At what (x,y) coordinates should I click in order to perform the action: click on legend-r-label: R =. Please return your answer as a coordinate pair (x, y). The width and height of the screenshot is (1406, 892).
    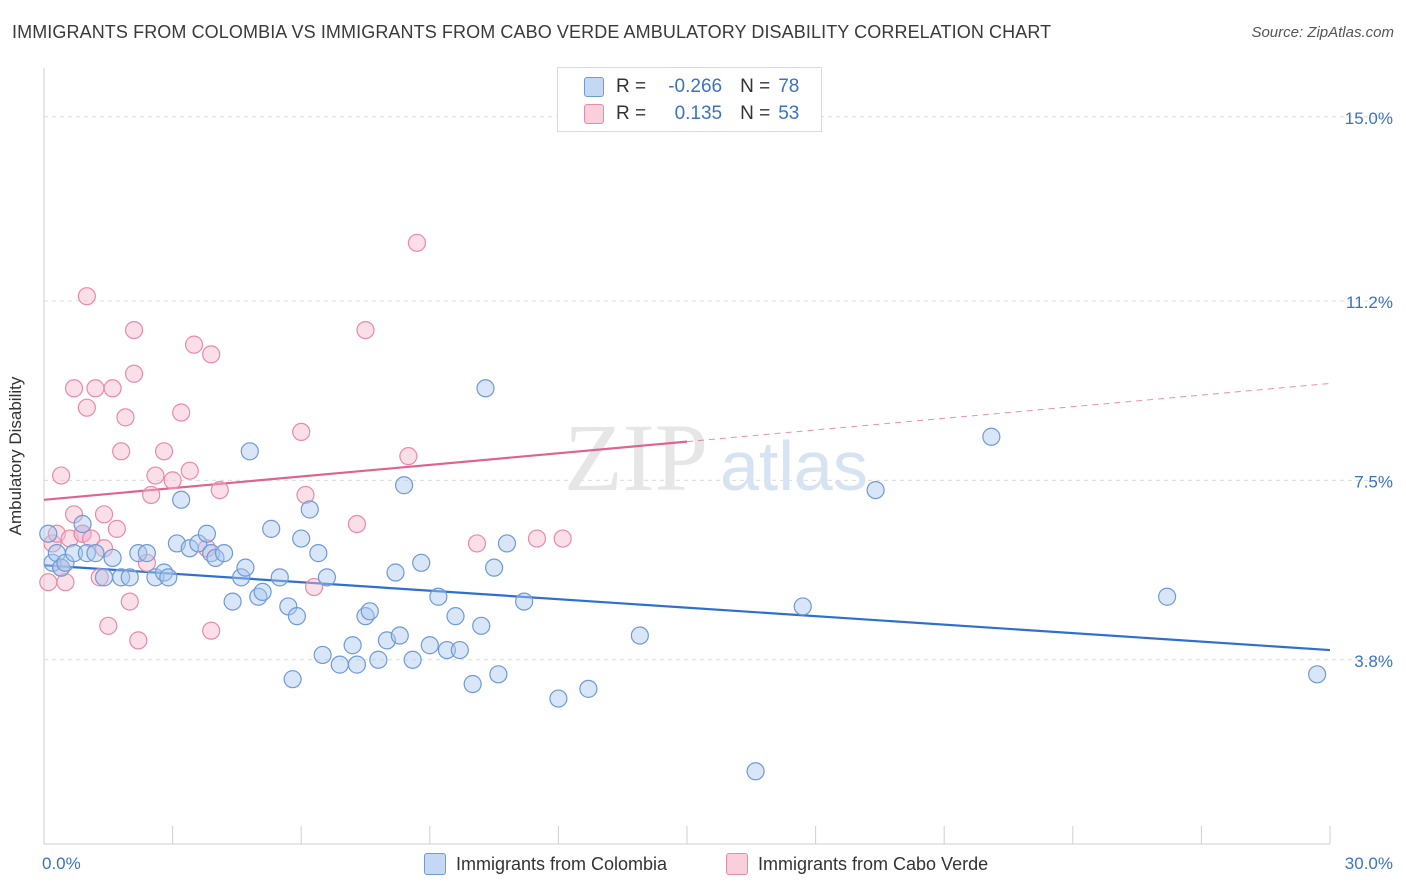
    Looking at the image, I should click on (631, 113).